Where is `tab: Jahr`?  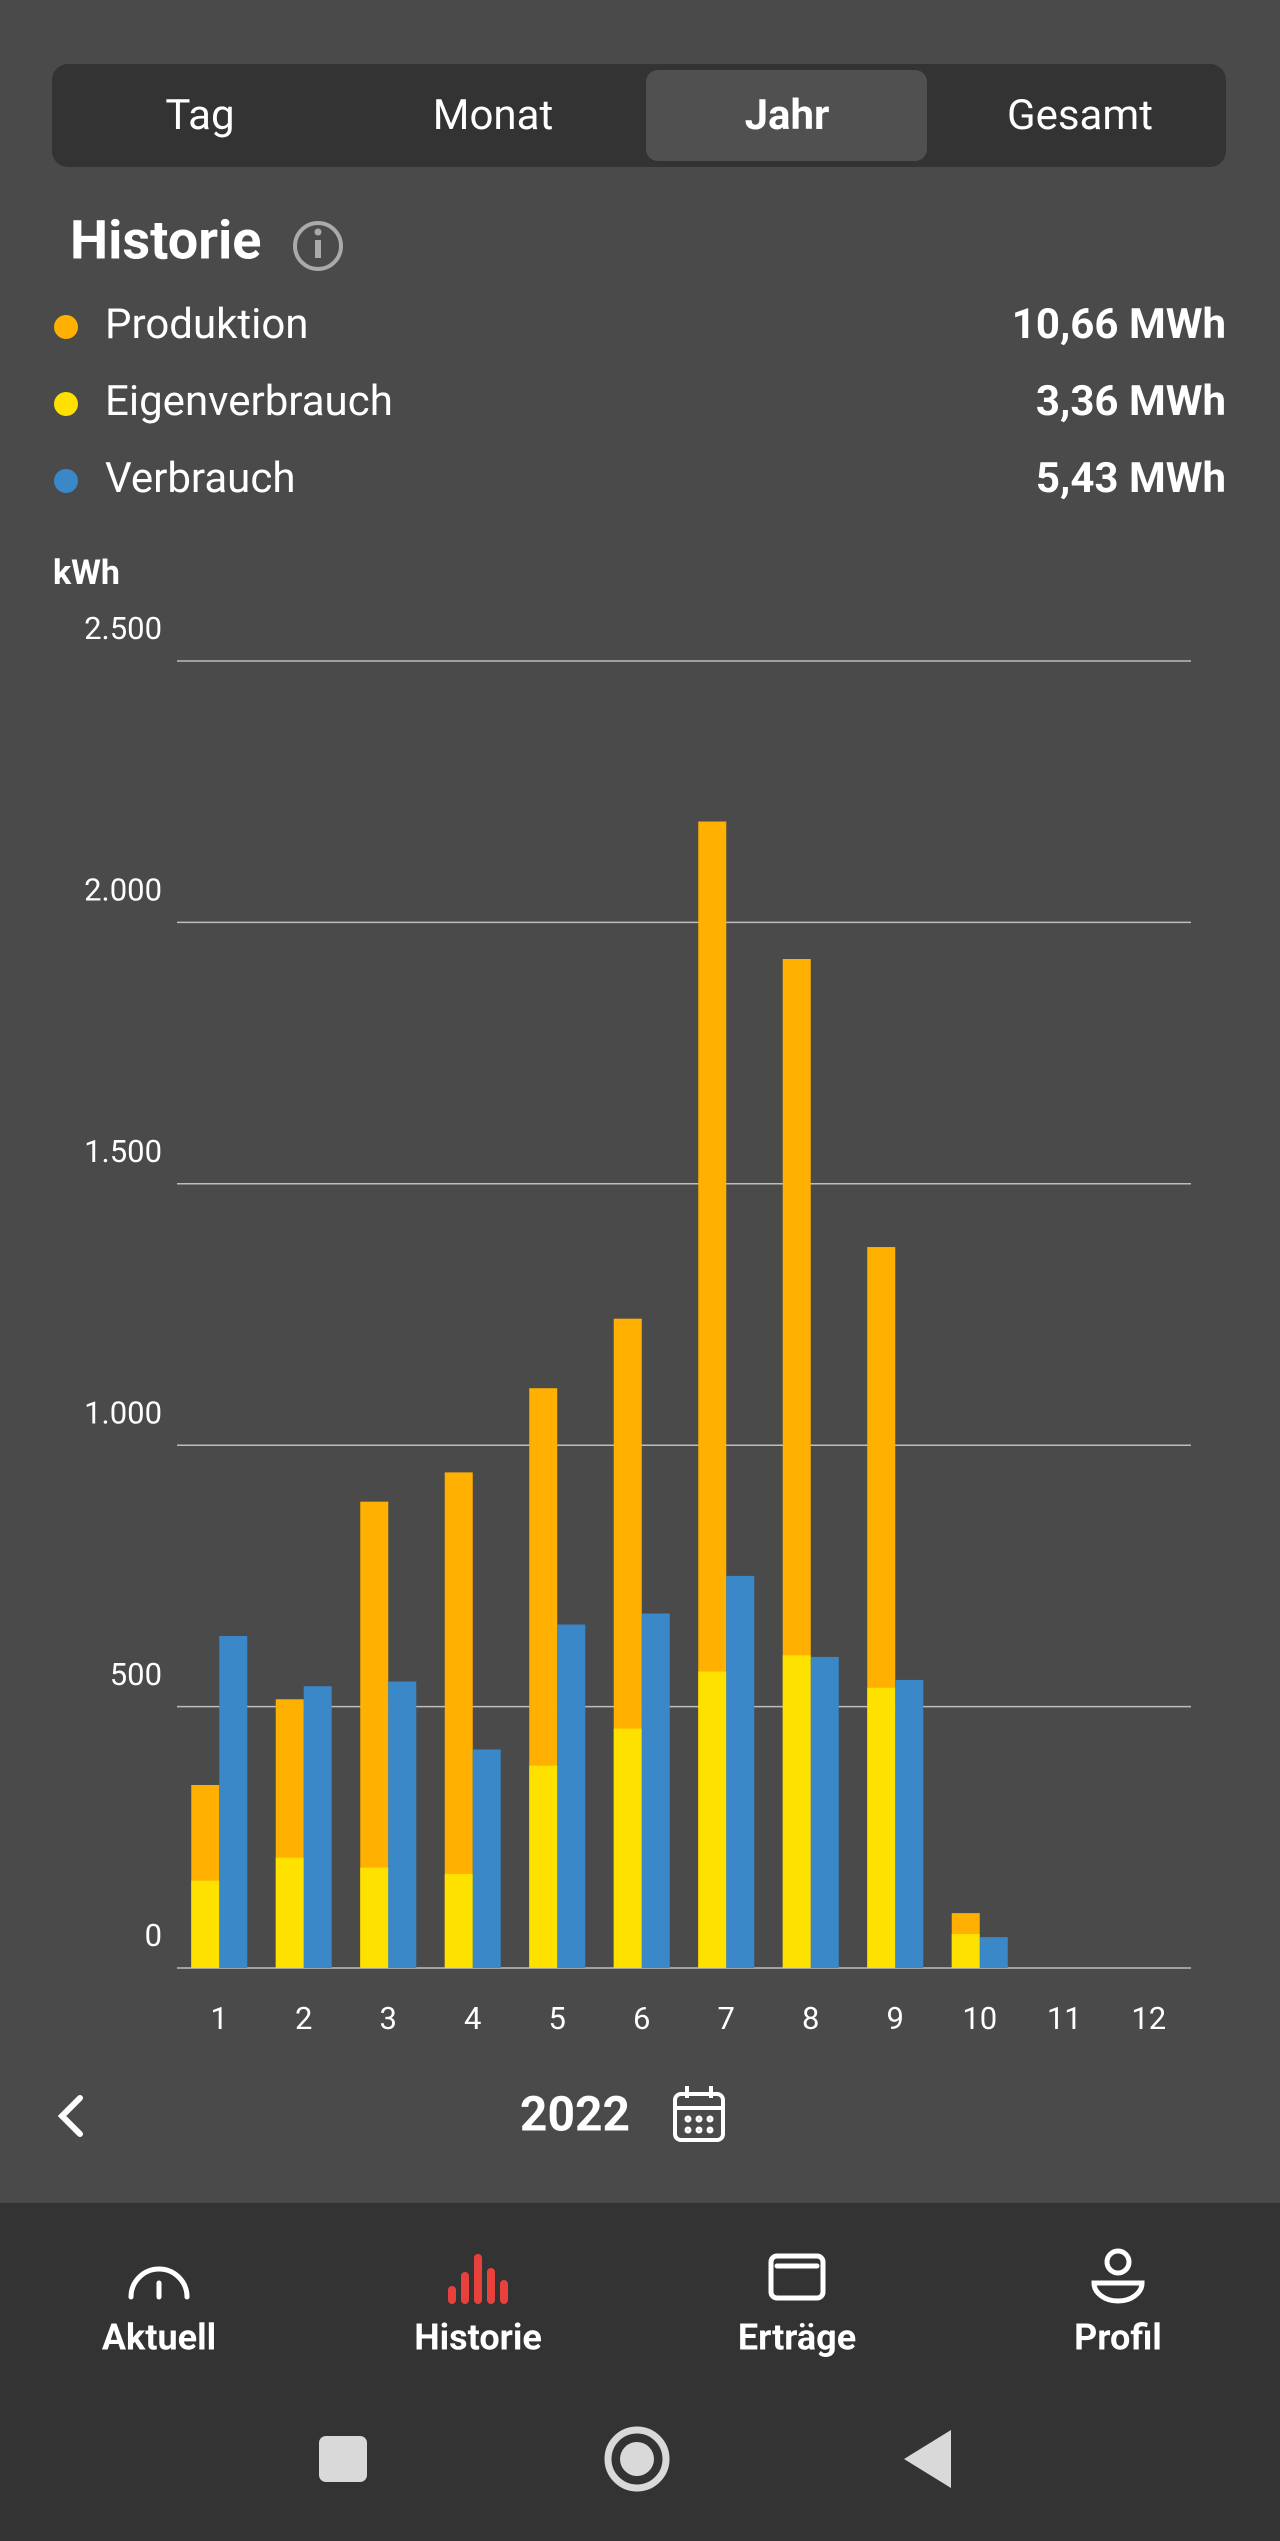
tab: Jahr is located at coordinates (787, 115).